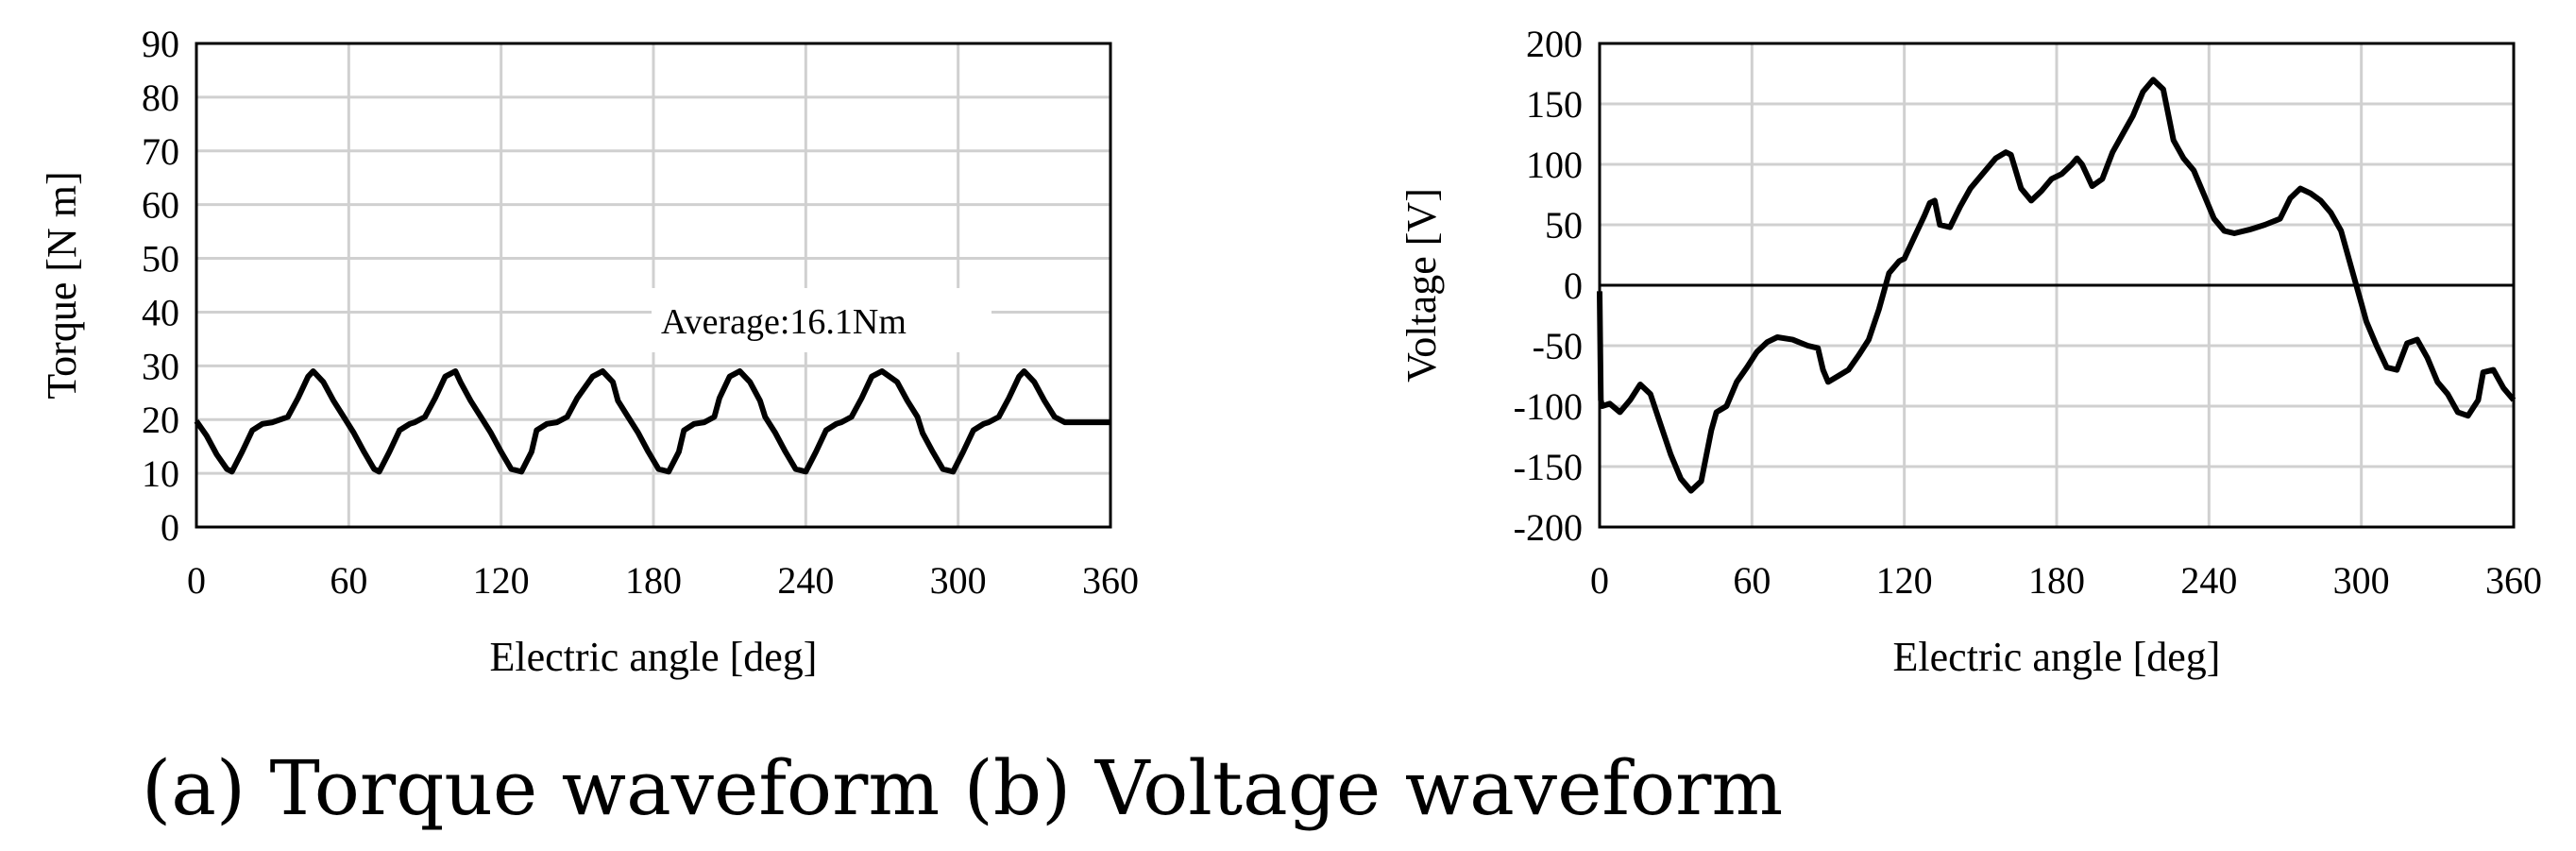 This screenshot has height=851, width=2576. What do you see at coordinates (1752, 580) in the screenshot?
I see `voltage-x-tick-label: 60` at bounding box center [1752, 580].